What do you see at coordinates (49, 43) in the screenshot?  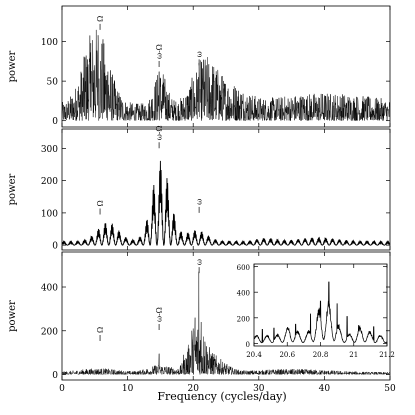 I see `panel-top-ytick-label-2: 100` at bounding box center [49, 43].